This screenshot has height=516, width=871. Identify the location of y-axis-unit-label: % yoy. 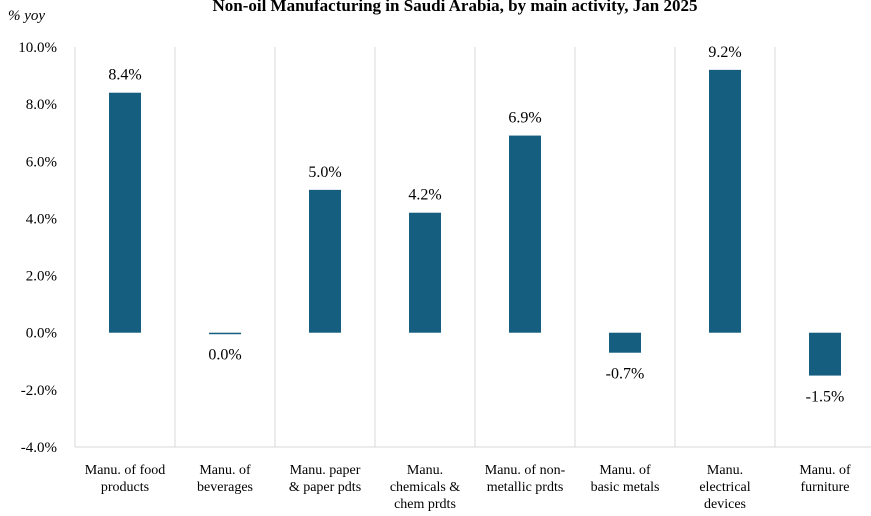
(26, 16).